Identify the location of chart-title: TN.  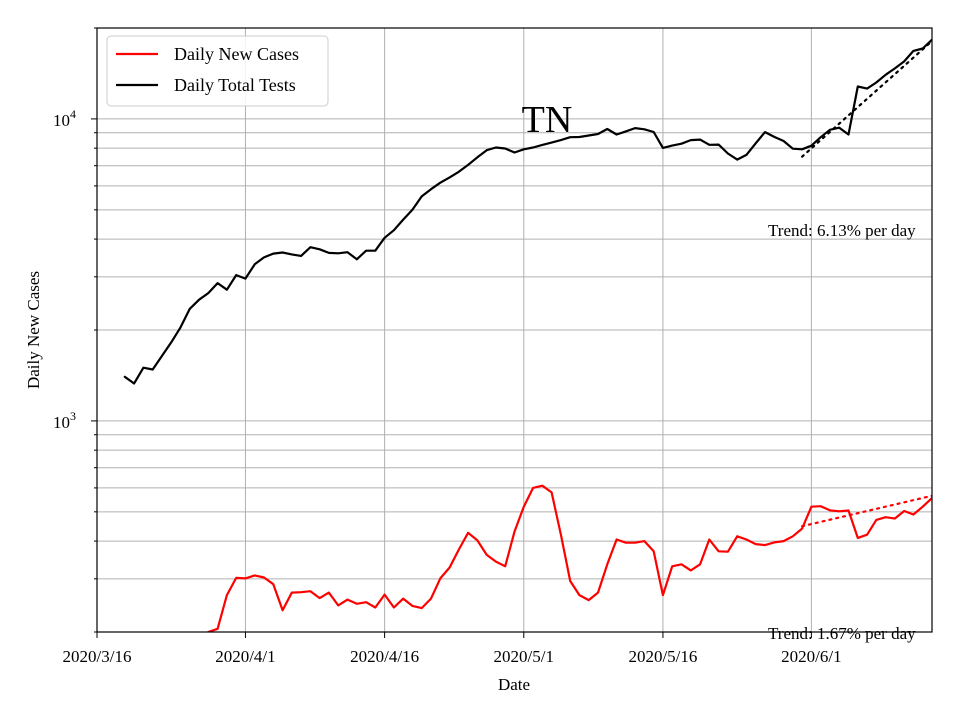
(547, 120).